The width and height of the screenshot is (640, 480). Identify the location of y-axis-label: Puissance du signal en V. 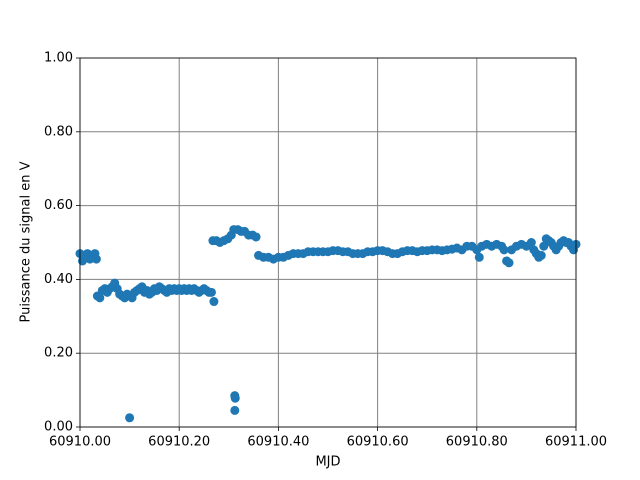
(26, 241).